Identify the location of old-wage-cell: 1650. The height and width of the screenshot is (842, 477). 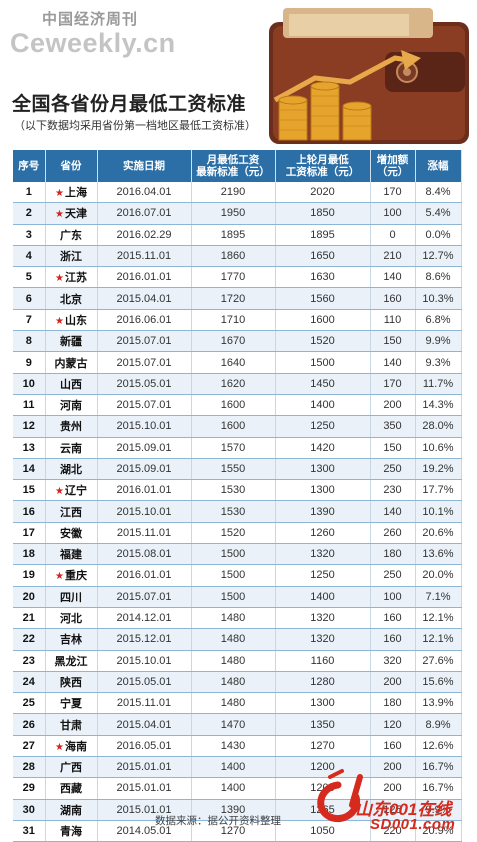
(323, 256).